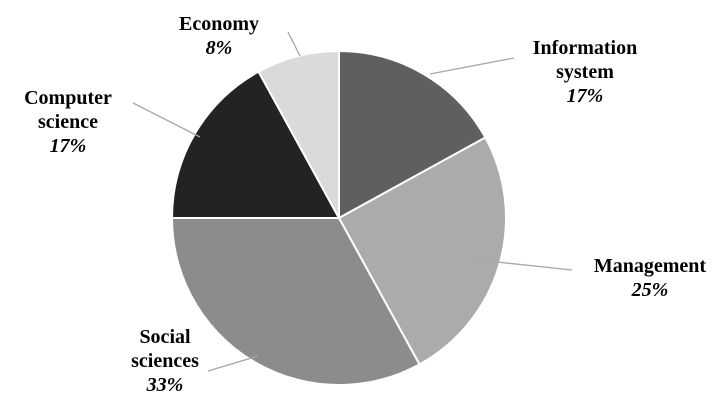 This screenshot has width=727, height=405. I want to click on slice-percent-label: 33%, so click(165, 385).